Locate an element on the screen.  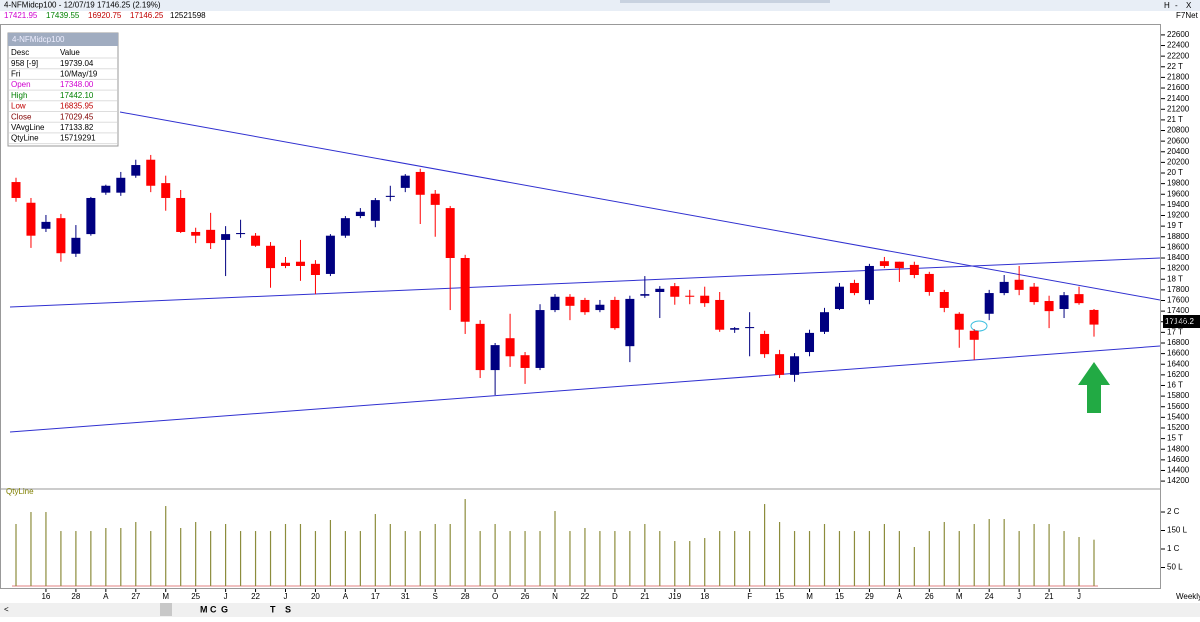
y-tick-label: 1 C is located at coordinates (1173, 548).